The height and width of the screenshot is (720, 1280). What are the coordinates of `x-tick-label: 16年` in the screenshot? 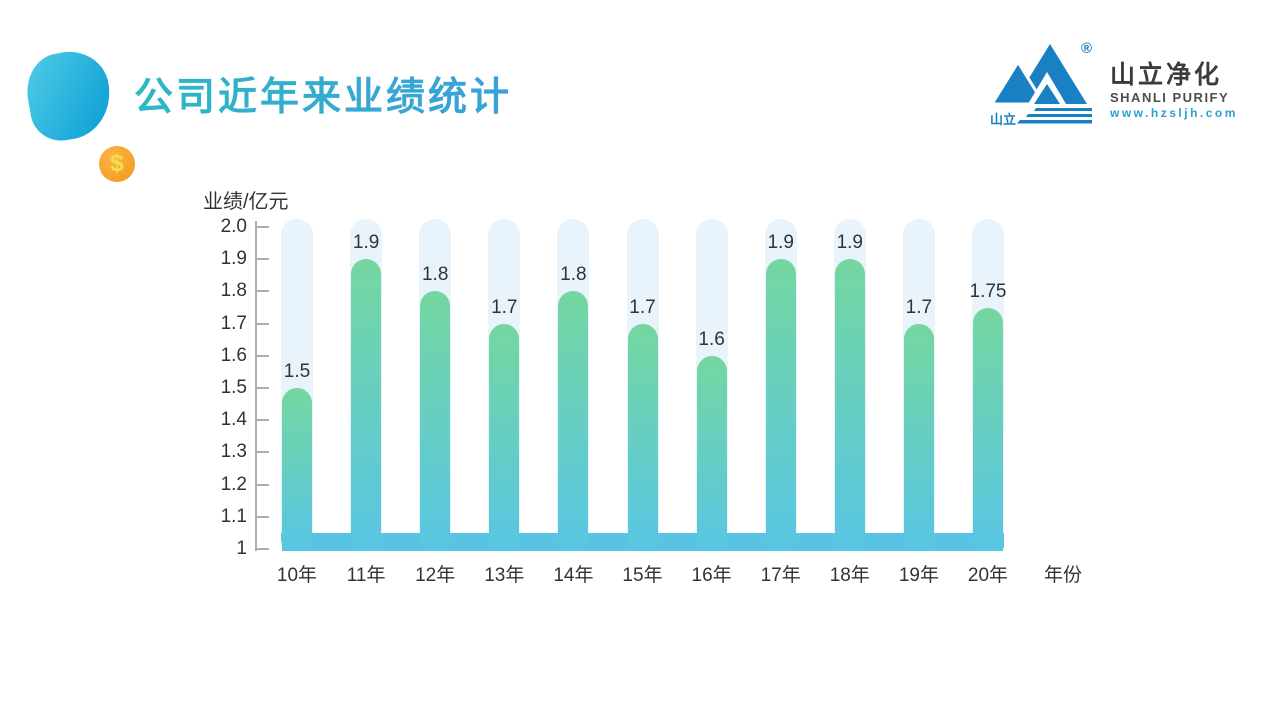 It's located at (711, 575).